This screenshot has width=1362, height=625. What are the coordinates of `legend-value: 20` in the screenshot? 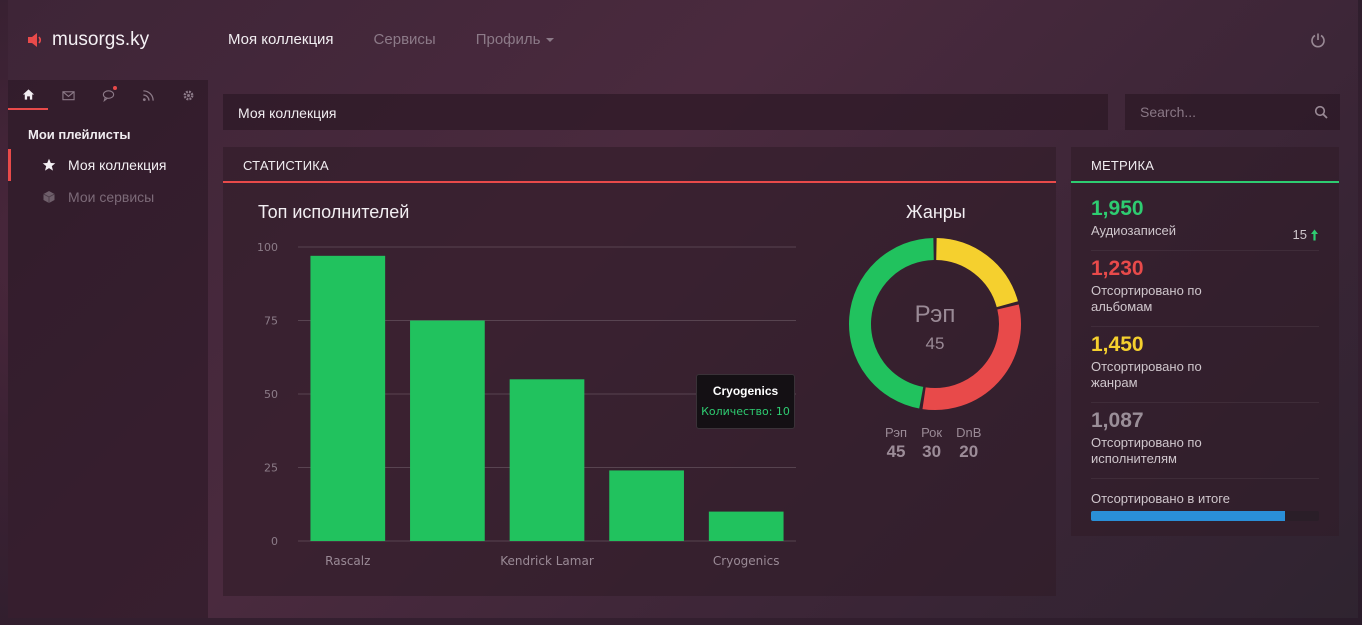 It's located at (969, 451).